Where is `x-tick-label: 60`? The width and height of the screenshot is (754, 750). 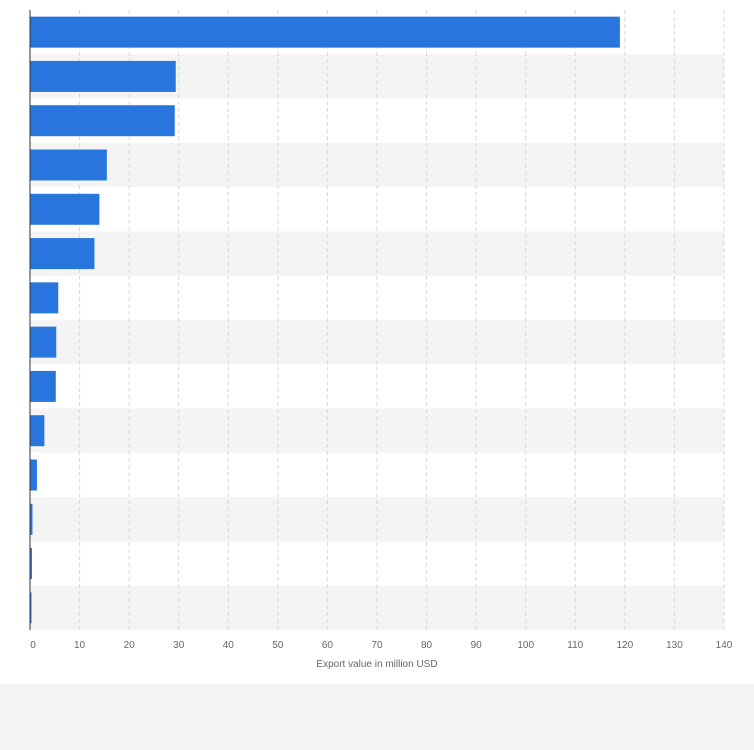 x-tick-label: 60 is located at coordinates (328, 645).